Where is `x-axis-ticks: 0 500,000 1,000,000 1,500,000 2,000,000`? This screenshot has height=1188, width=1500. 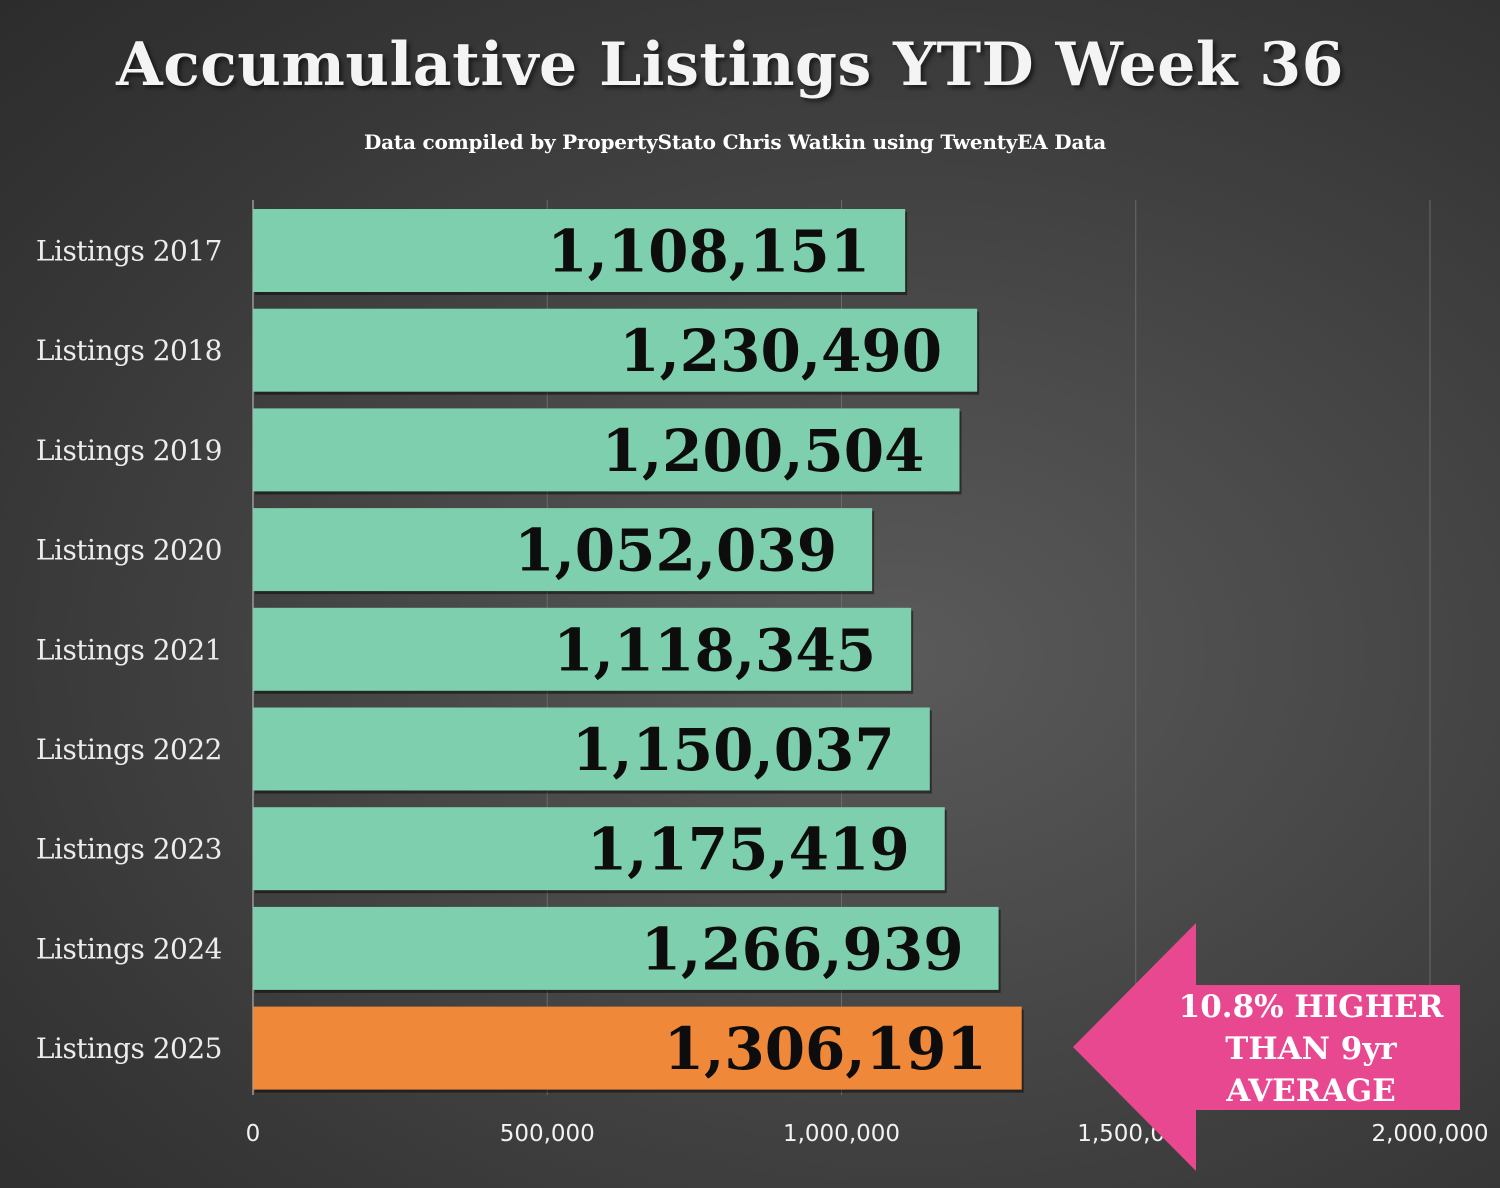 x-axis-ticks: 0 500,000 1,000,000 1,500,000 2,000,000 is located at coordinates (867, 1134).